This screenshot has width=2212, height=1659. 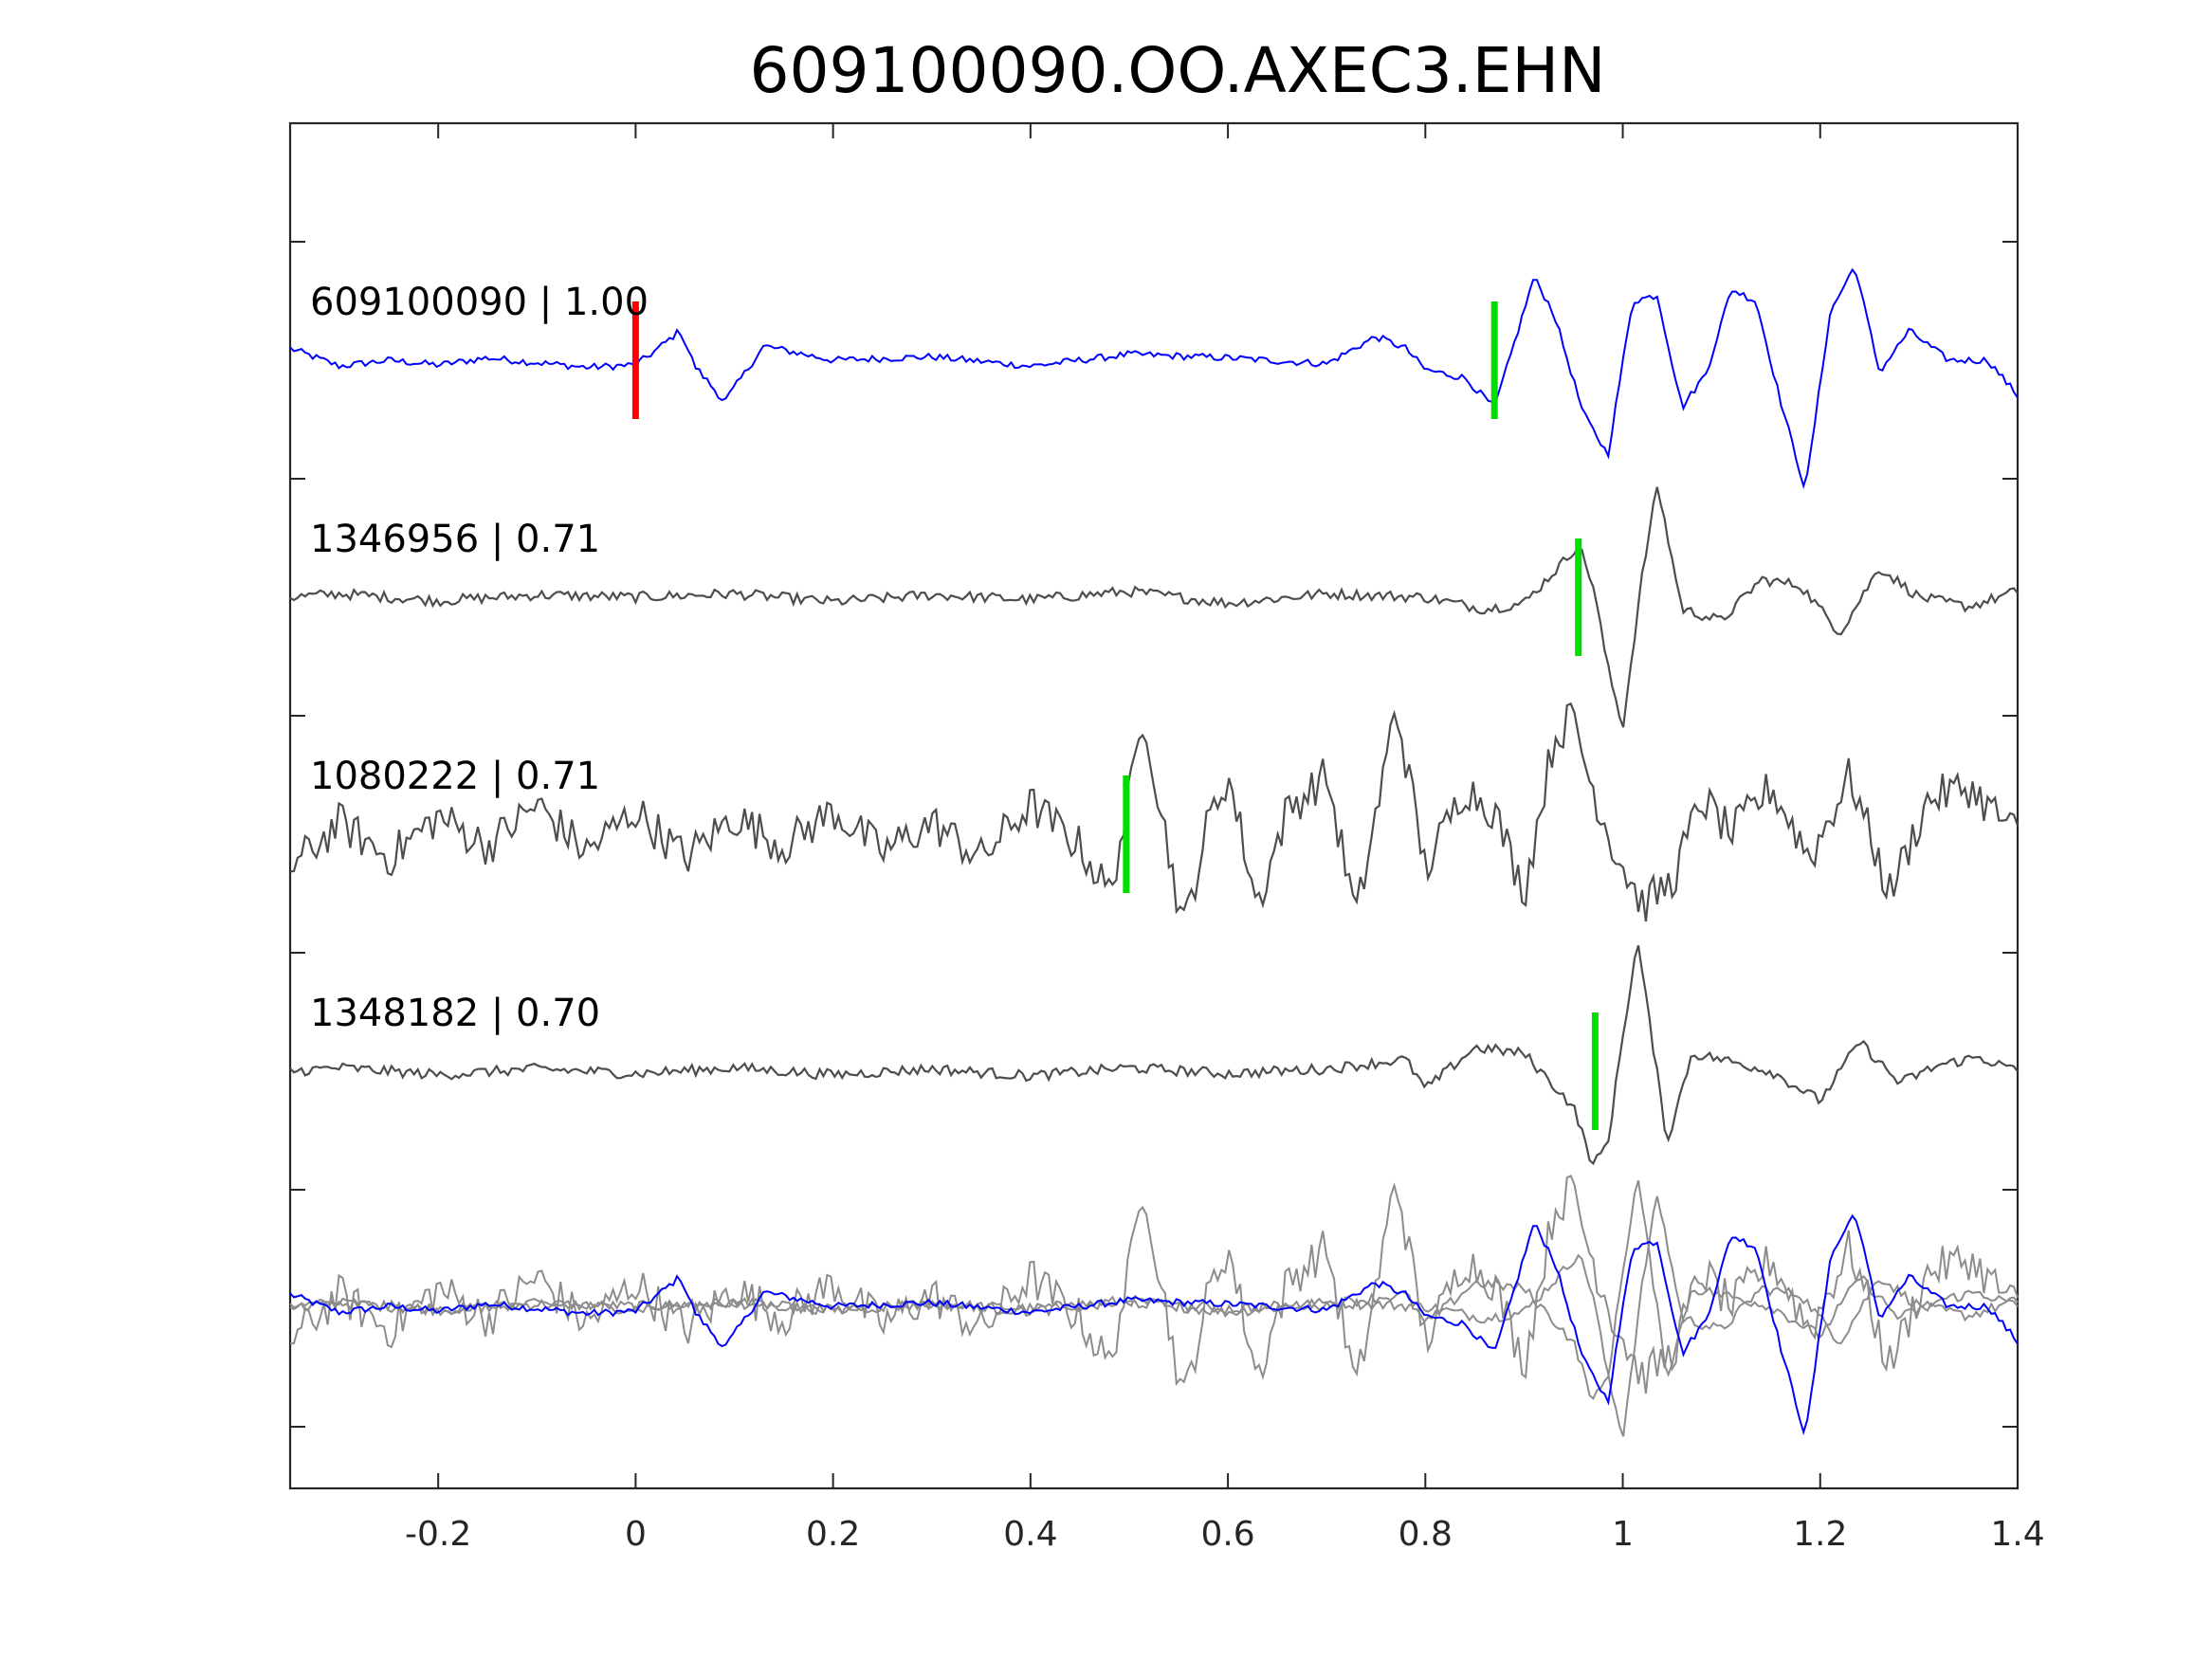 I want to click on trace-3-line, so click(x=1154, y=812).